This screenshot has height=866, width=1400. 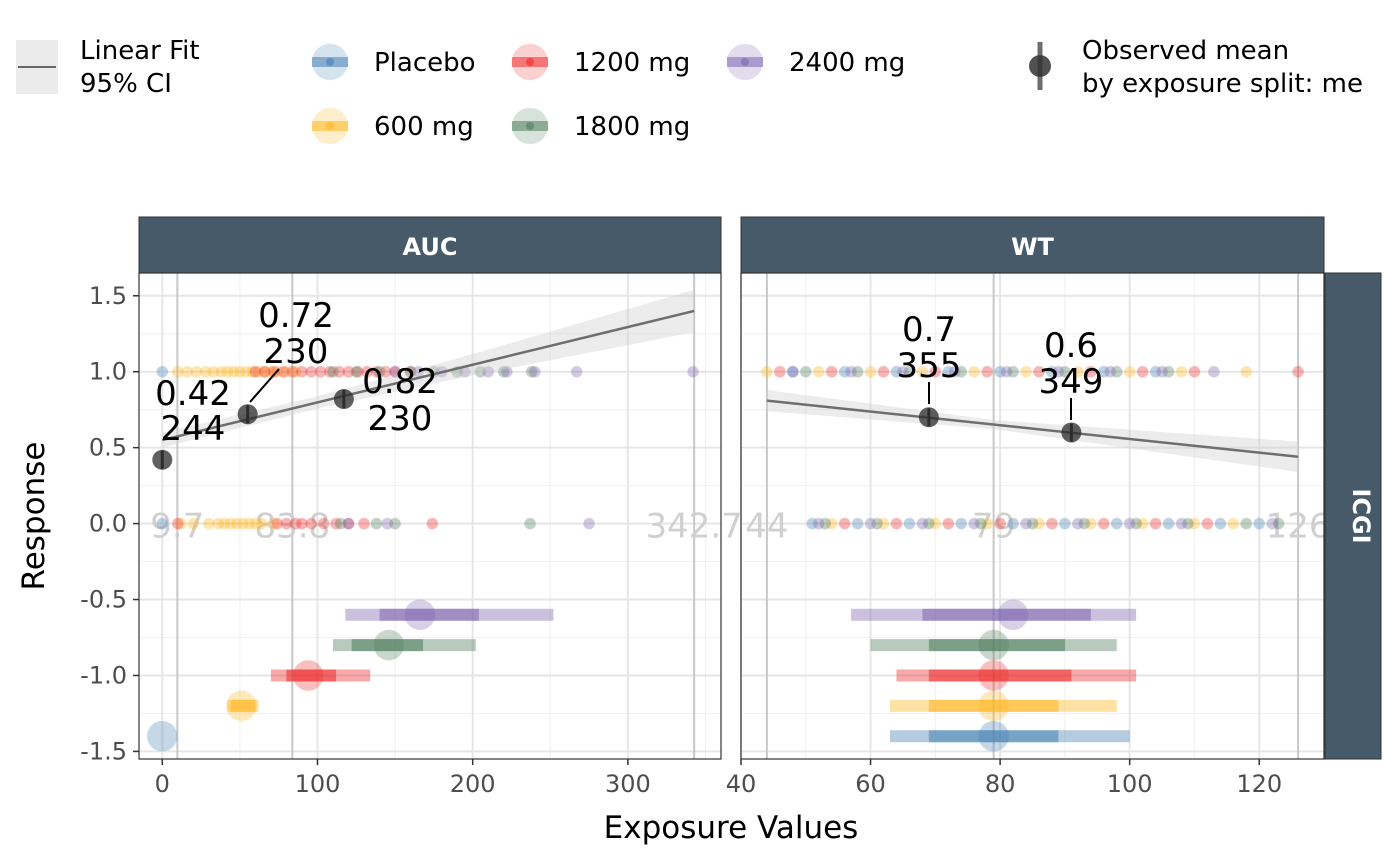 I want to click on observed-mean-n: 349, so click(x=1071, y=382).